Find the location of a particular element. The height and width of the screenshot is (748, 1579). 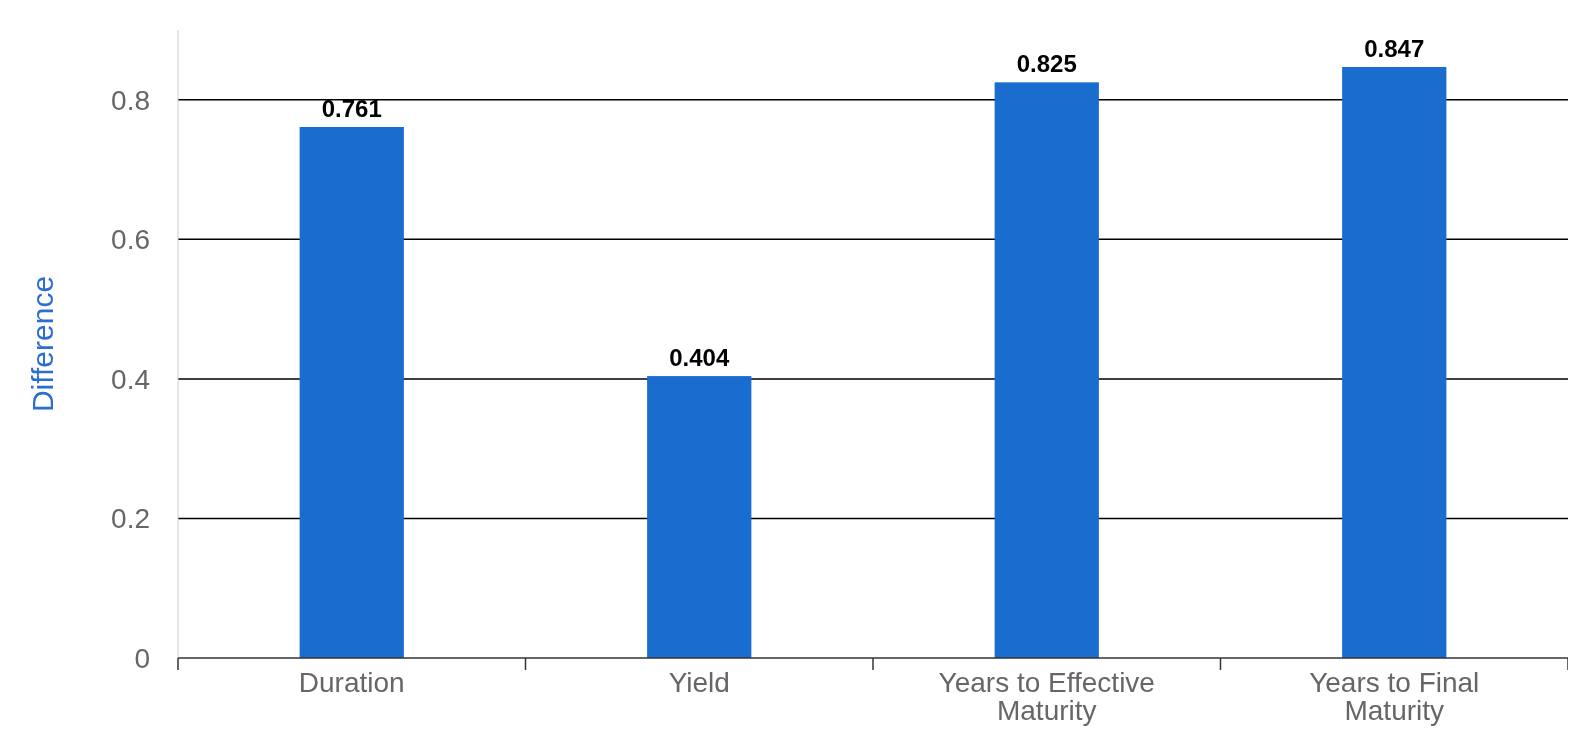

x-tick-label: Years to Effective Maturity is located at coordinates (1046, 696).